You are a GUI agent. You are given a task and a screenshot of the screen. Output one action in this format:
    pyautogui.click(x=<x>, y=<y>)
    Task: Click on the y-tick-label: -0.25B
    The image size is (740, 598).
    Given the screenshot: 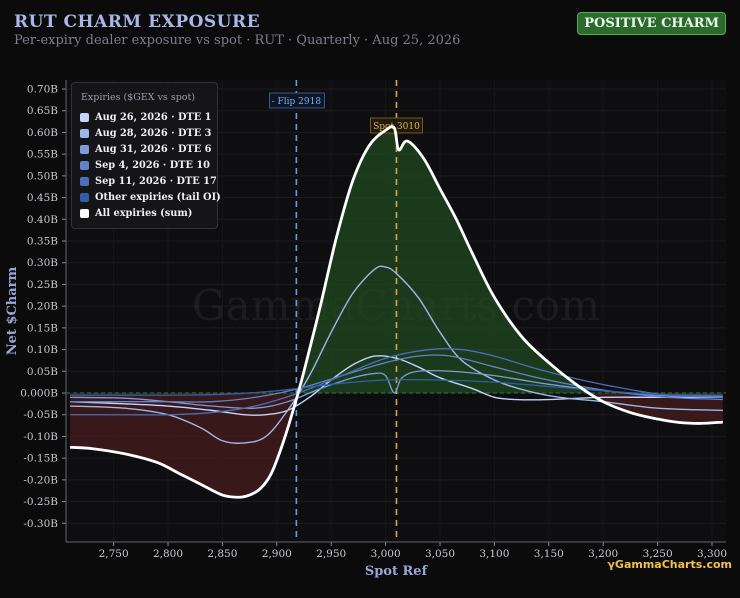 What is the action you would take?
    pyautogui.click(x=40, y=502)
    